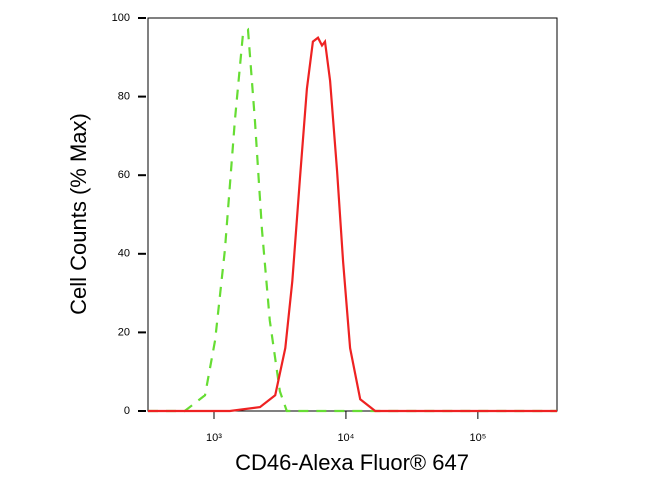 Image resolution: width=650 pixels, height=489 pixels. Describe the element at coordinates (124, 97) in the screenshot. I see `y-tick-label: 80` at that location.